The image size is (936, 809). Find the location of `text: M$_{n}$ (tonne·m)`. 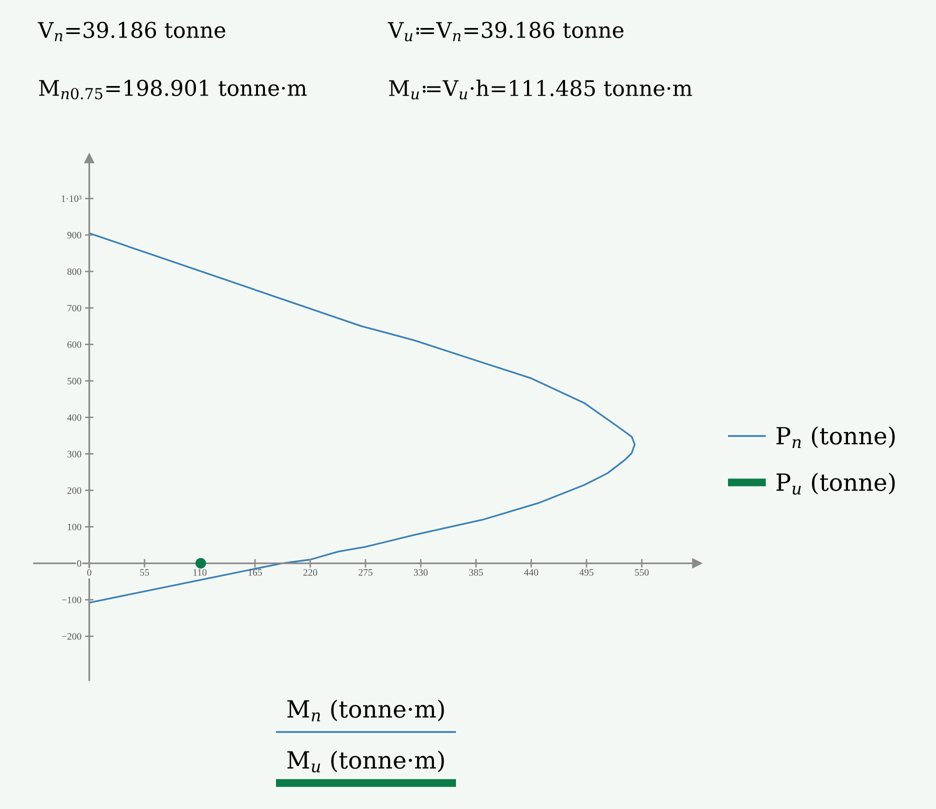

text: M$_{n}$ (tonne·m) is located at coordinates (365, 711).